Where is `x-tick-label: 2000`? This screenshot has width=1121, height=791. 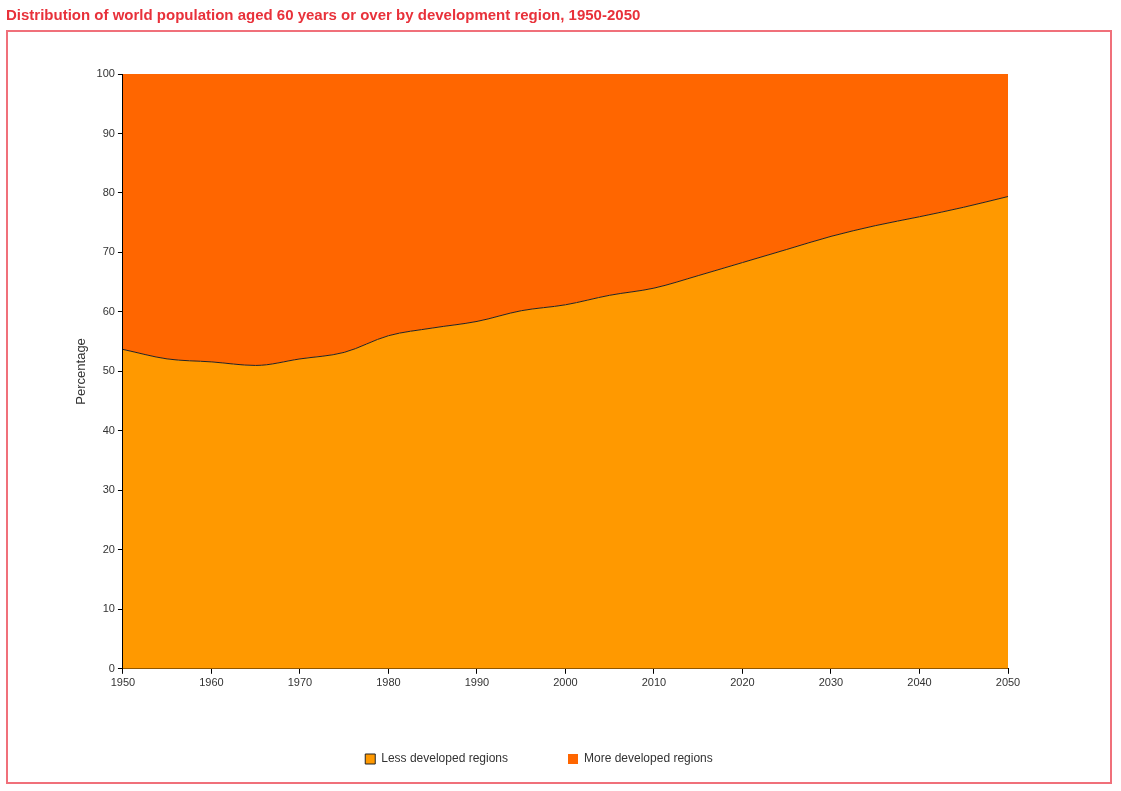
x-tick-label: 2000 is located at coordinates (565, 682).